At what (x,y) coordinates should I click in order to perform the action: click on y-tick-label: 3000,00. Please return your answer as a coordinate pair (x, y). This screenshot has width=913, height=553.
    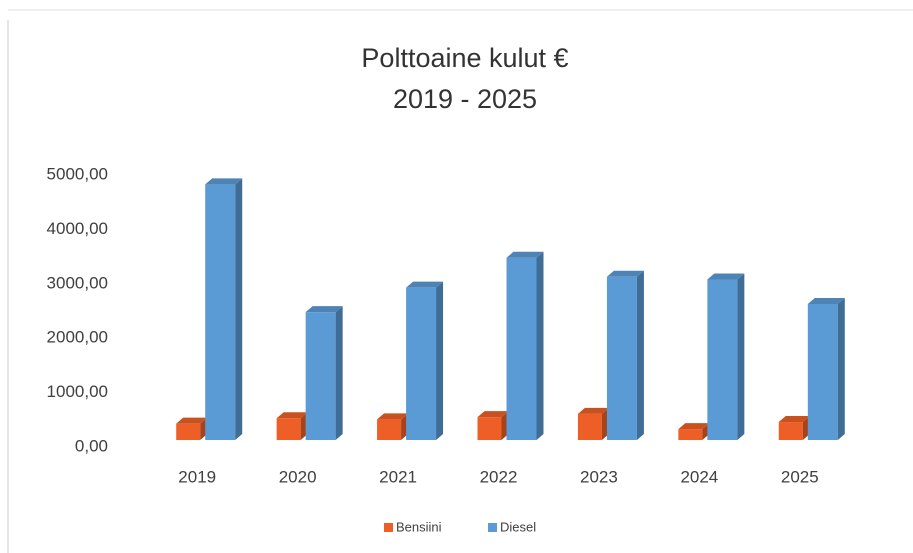
    Looking at the image, I should click on (77, 282).